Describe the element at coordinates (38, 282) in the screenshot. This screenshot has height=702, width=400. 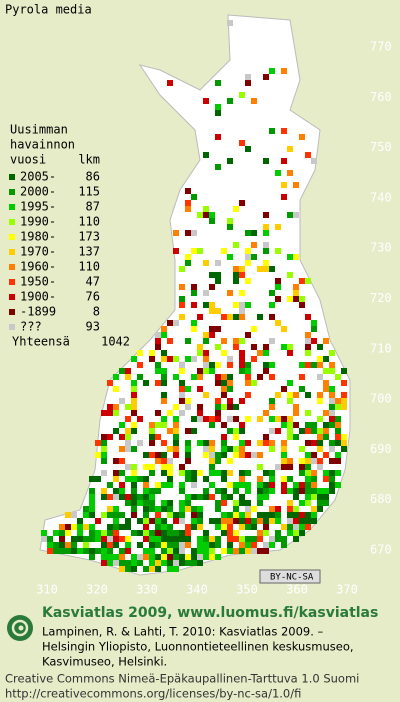
I see `legend-label: 1950-` at that location.